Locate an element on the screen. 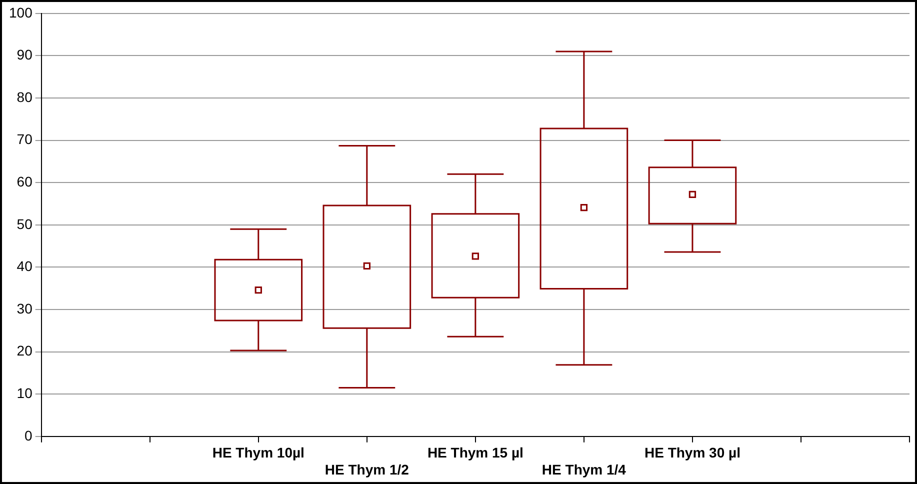 This screenshot has height=484, width=917. y-tick-label: 20 is located at coordinates (24, 350).